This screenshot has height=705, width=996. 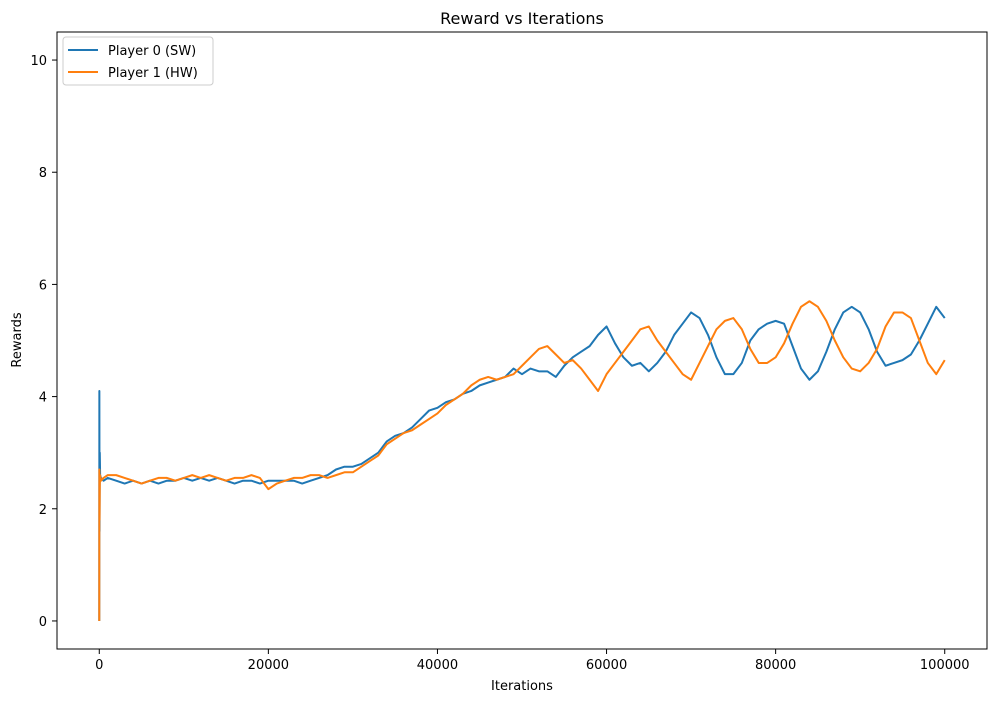 I want to click on x-axis-ticks: 0 20000 40000 60000 80000 100000, so click(x=532, y=661).